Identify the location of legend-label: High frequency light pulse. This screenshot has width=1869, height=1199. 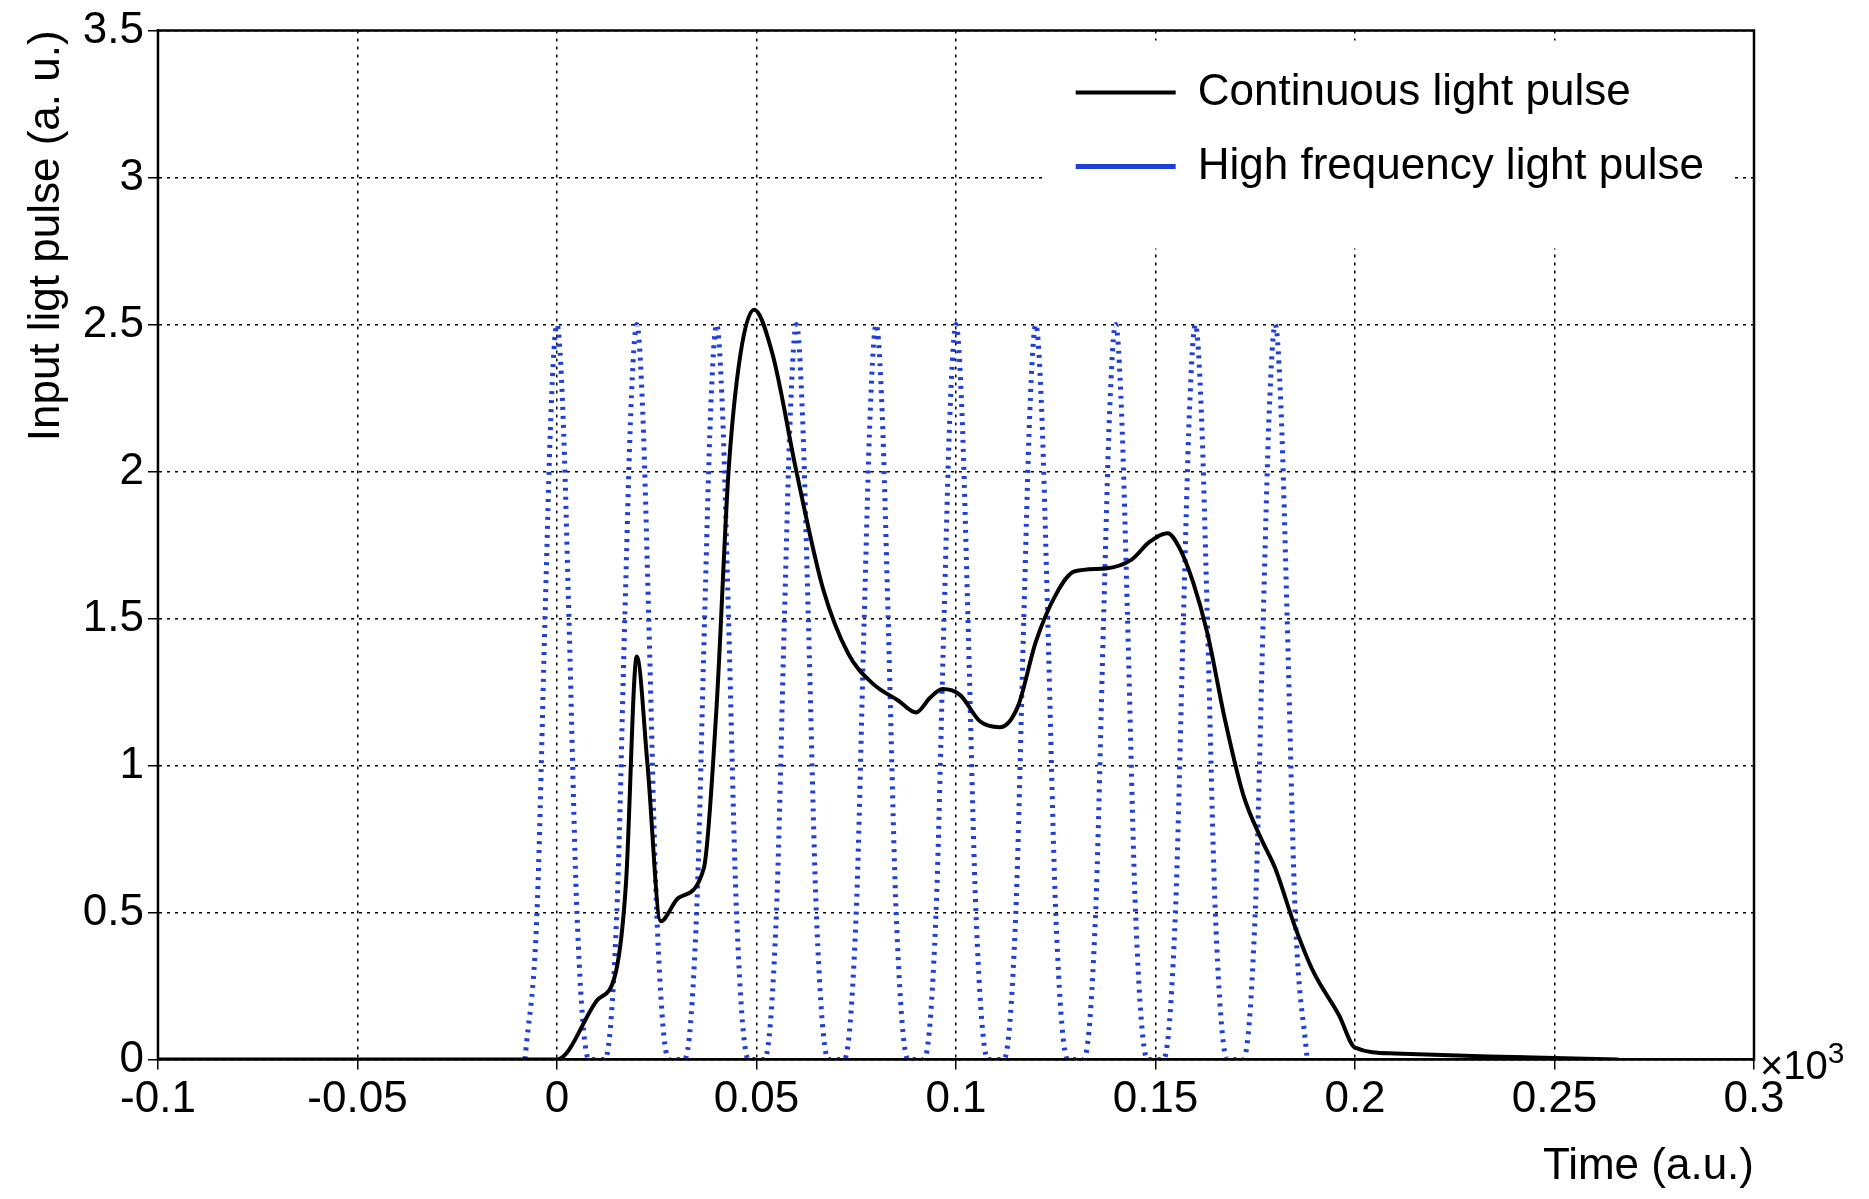
(1451, 163).